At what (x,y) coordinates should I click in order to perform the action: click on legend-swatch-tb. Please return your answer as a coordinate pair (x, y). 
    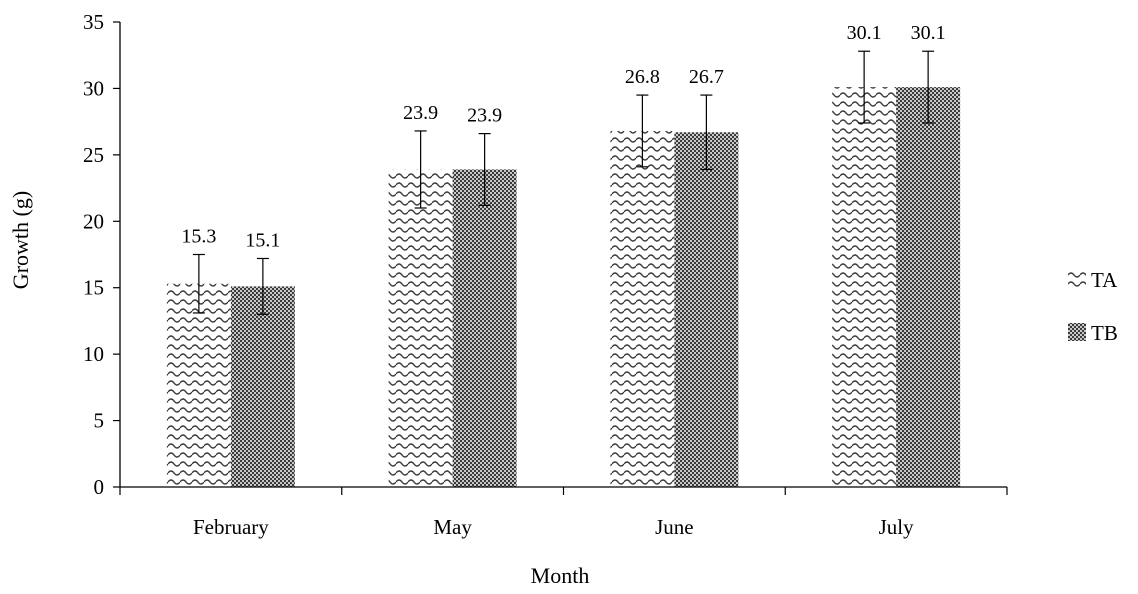
    Looking at the image, I should click on (1077, 332).